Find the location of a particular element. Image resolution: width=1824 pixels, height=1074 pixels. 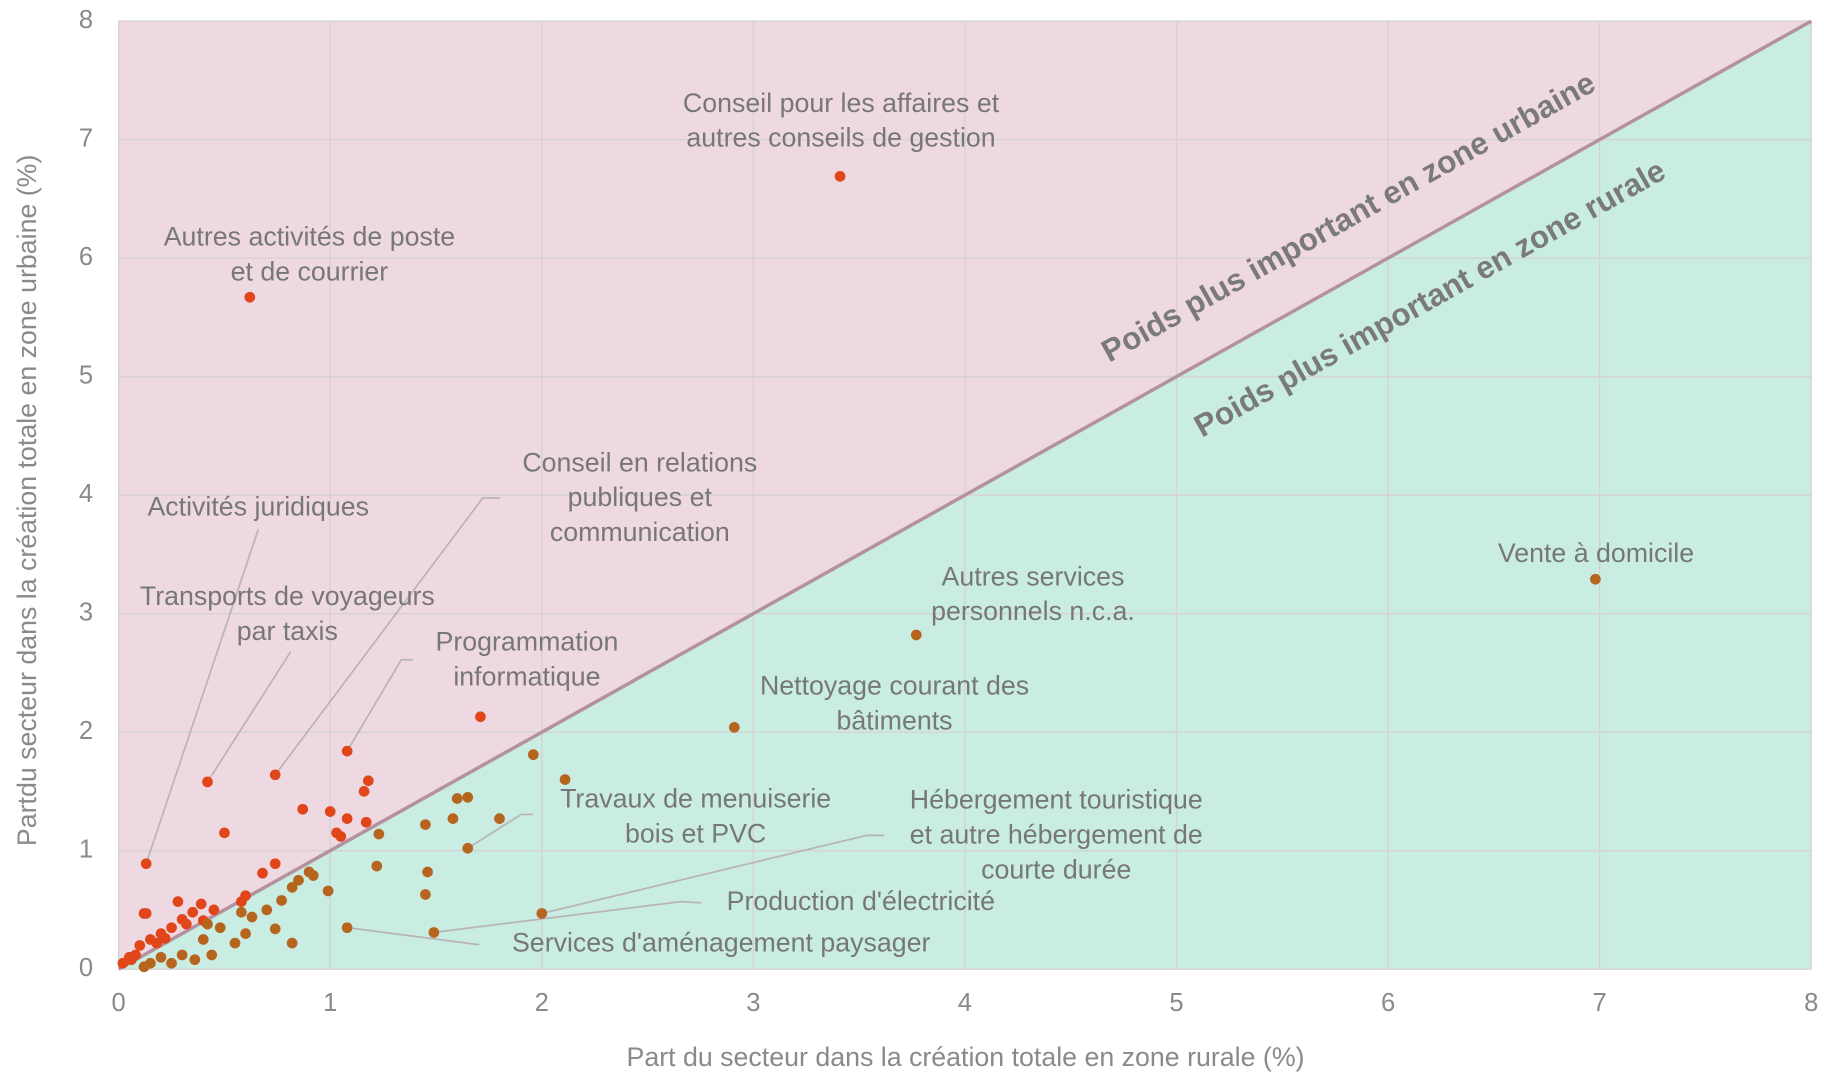

y-tick-label: 8 is located at coordinates (86, 20).